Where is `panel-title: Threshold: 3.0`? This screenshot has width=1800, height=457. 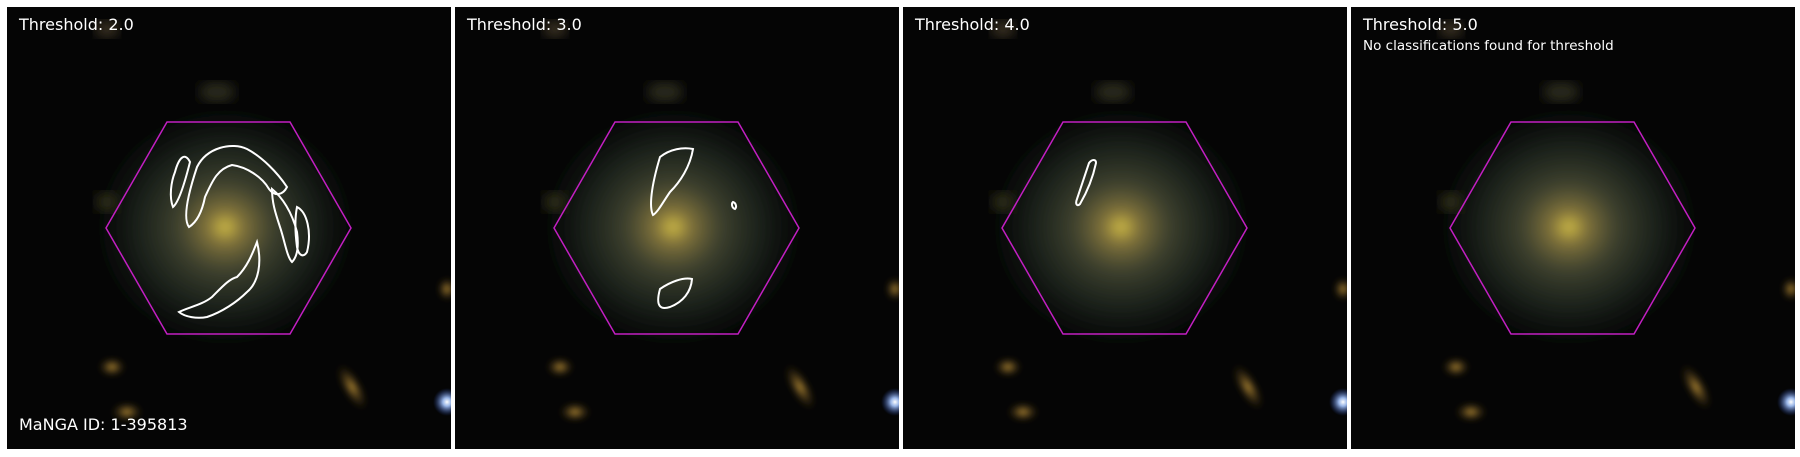 panel-title: Threshold: 3.0 is located at coordinates (524, 24).